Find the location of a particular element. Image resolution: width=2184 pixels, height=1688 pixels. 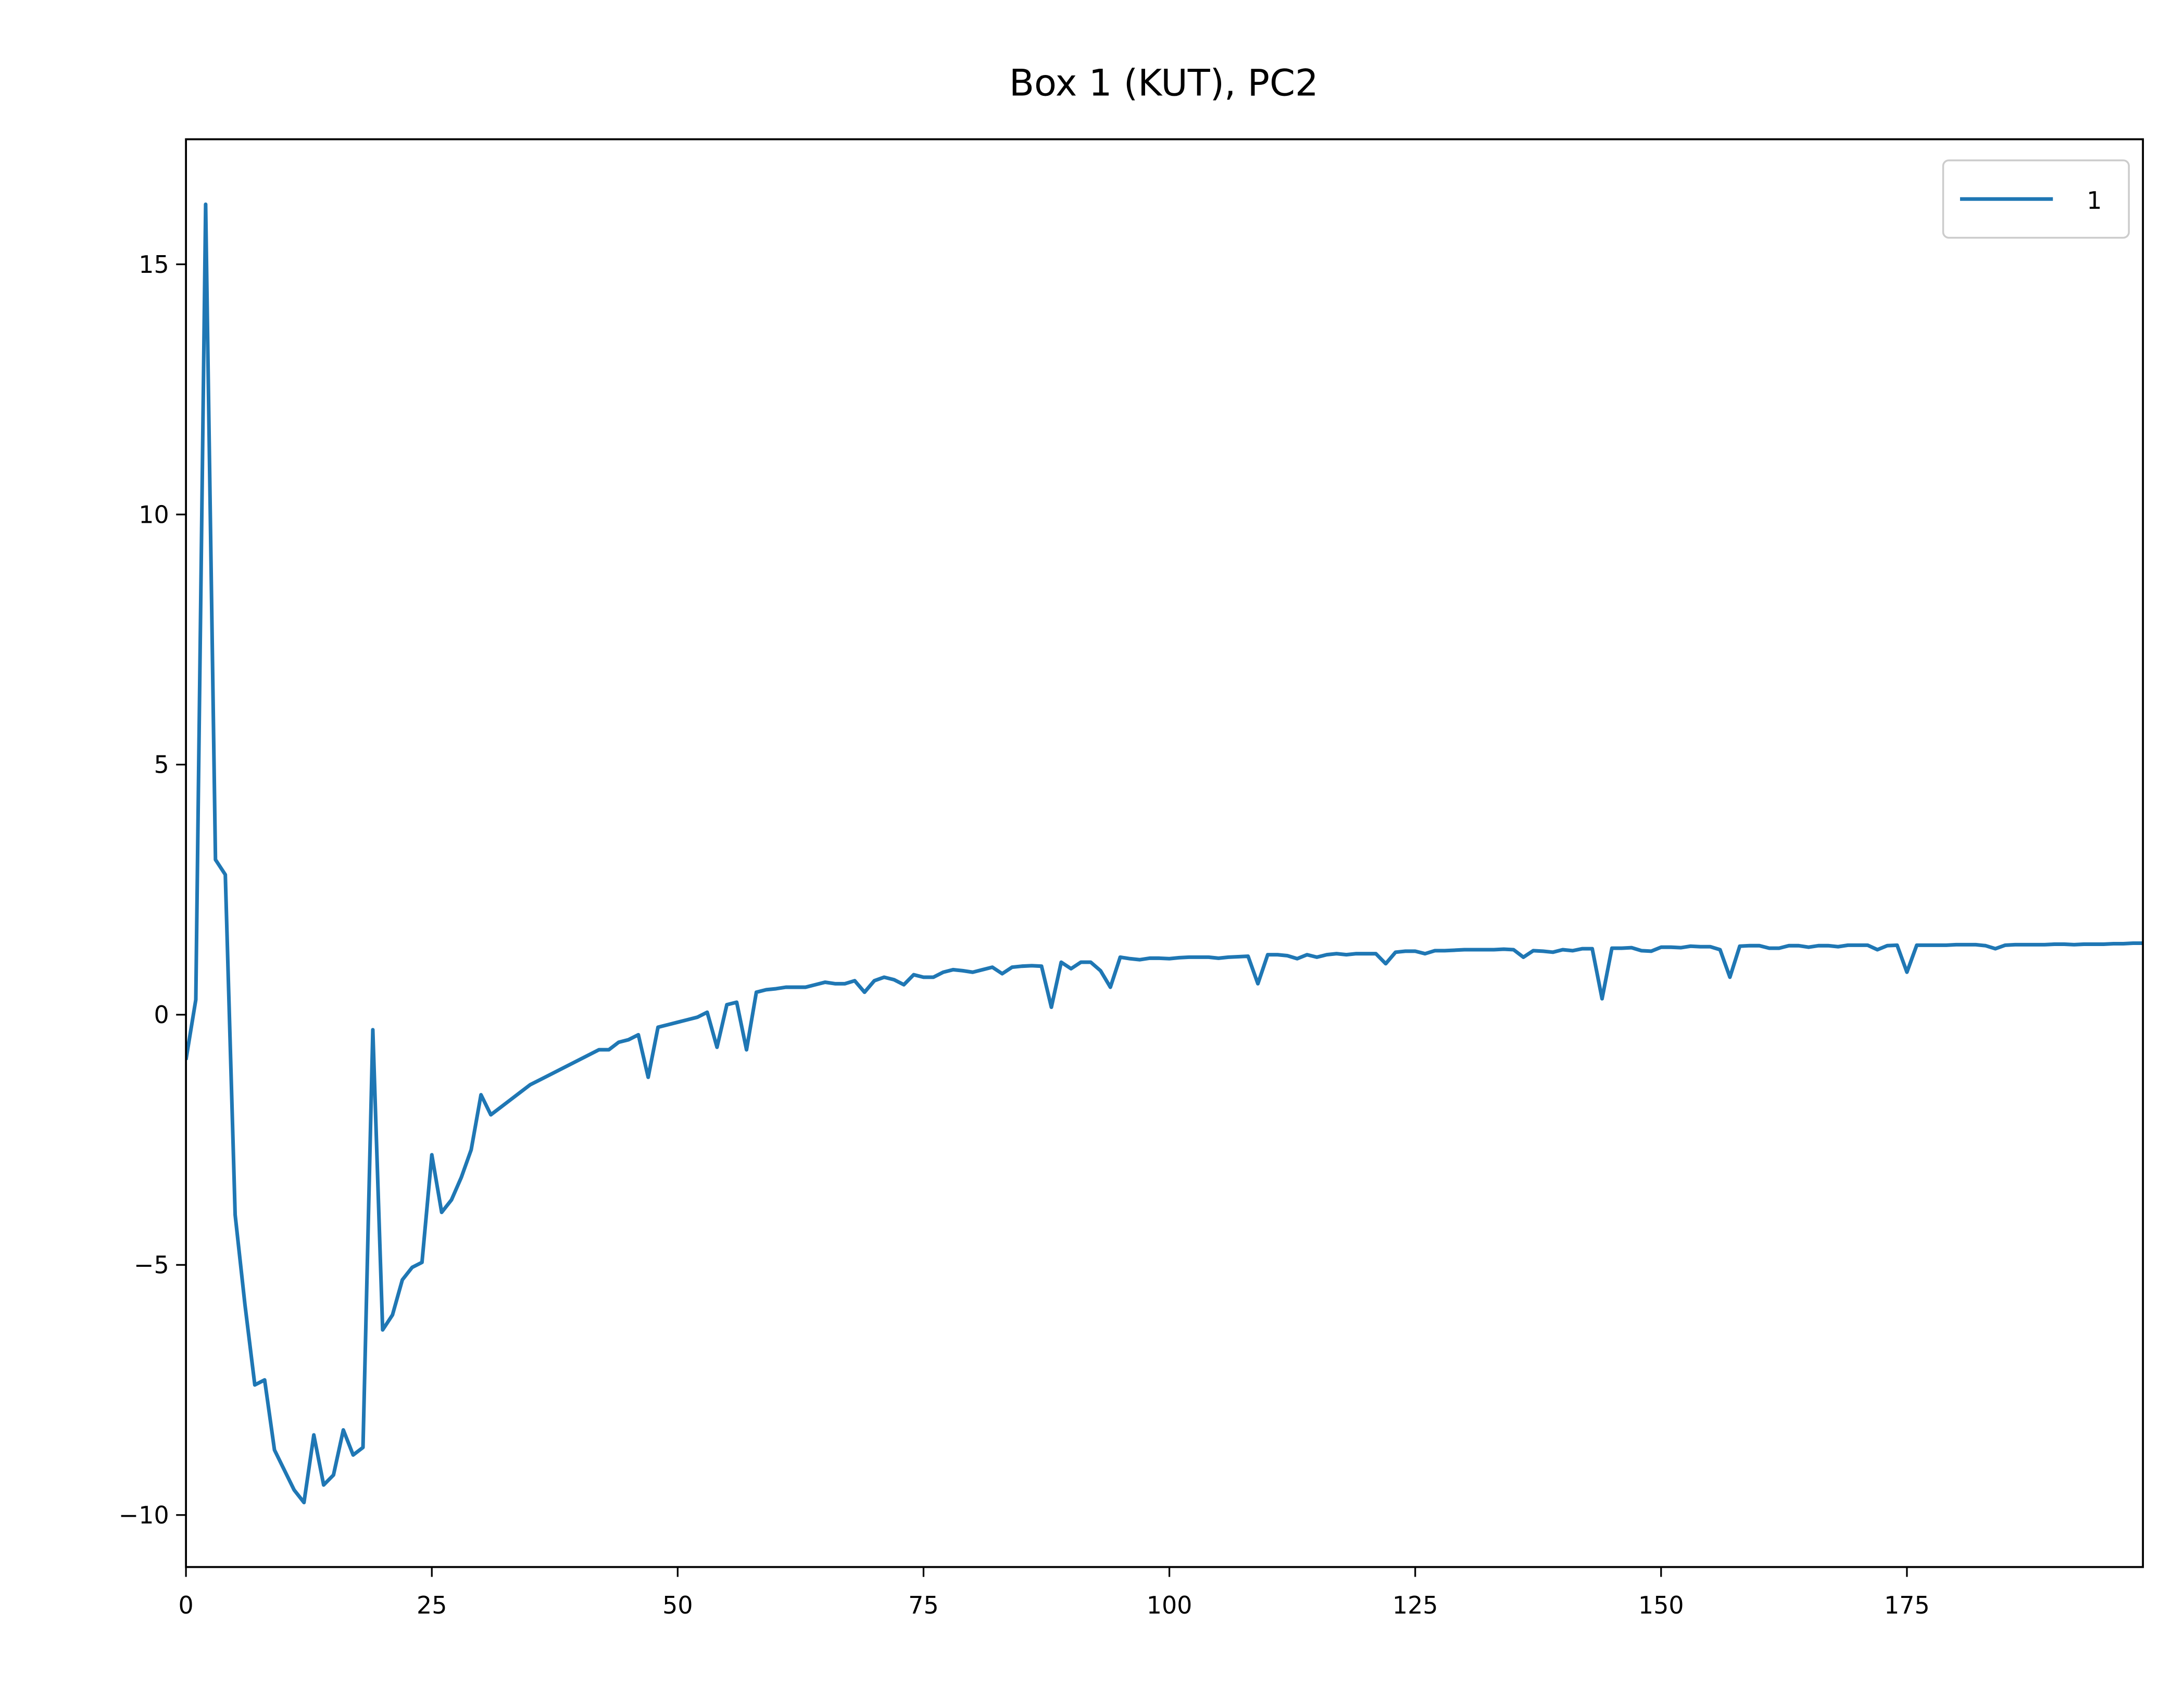

chart-title: Box 1 (KUT), PC2 is located at coordinates (1164, 83).